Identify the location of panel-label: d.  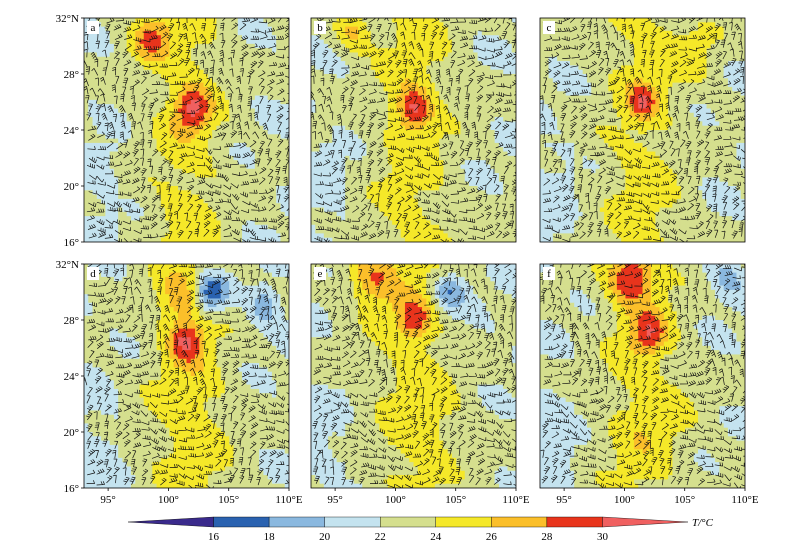
(93, 274).